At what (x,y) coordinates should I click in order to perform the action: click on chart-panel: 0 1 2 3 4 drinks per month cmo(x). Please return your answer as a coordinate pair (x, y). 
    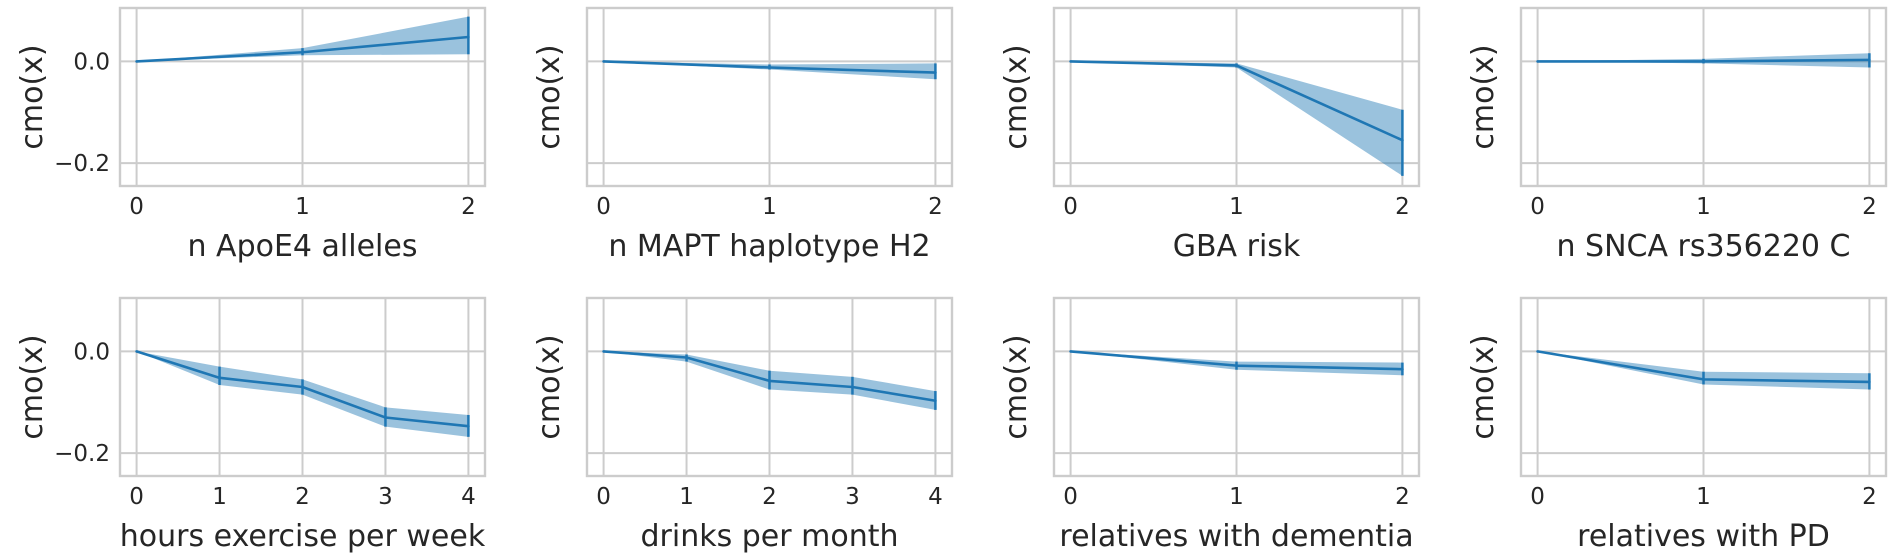
    Looking at the image, I should click on (743, 425).